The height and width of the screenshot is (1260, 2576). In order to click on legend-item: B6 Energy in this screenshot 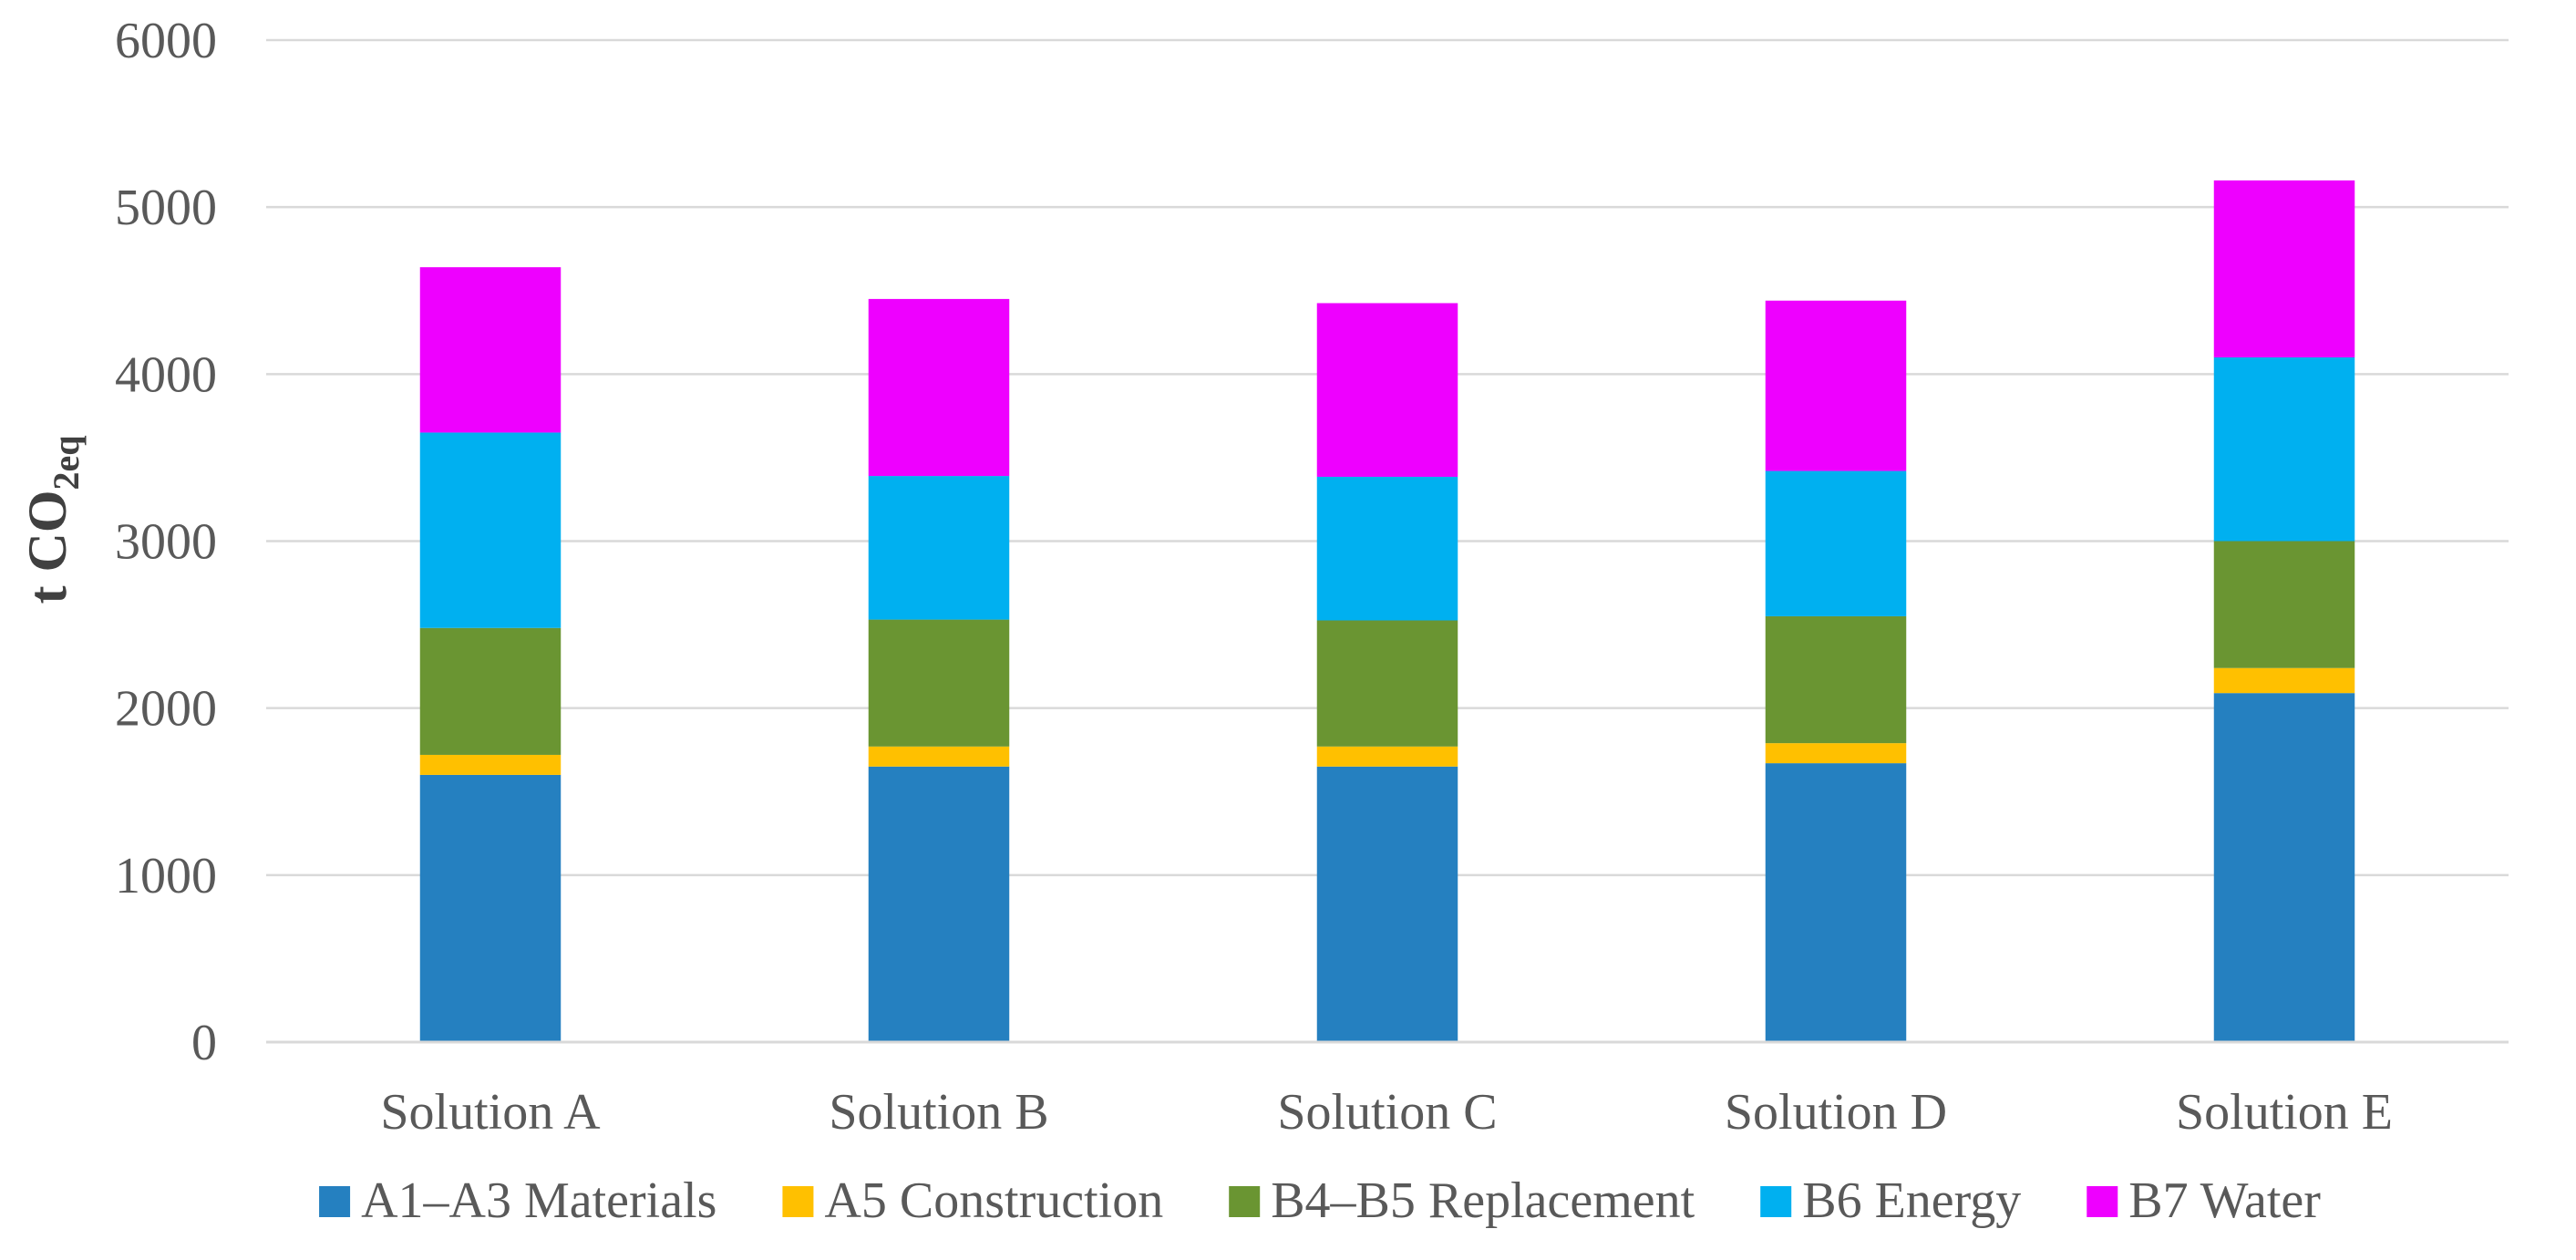, I will do `click(1890, 1200)`.